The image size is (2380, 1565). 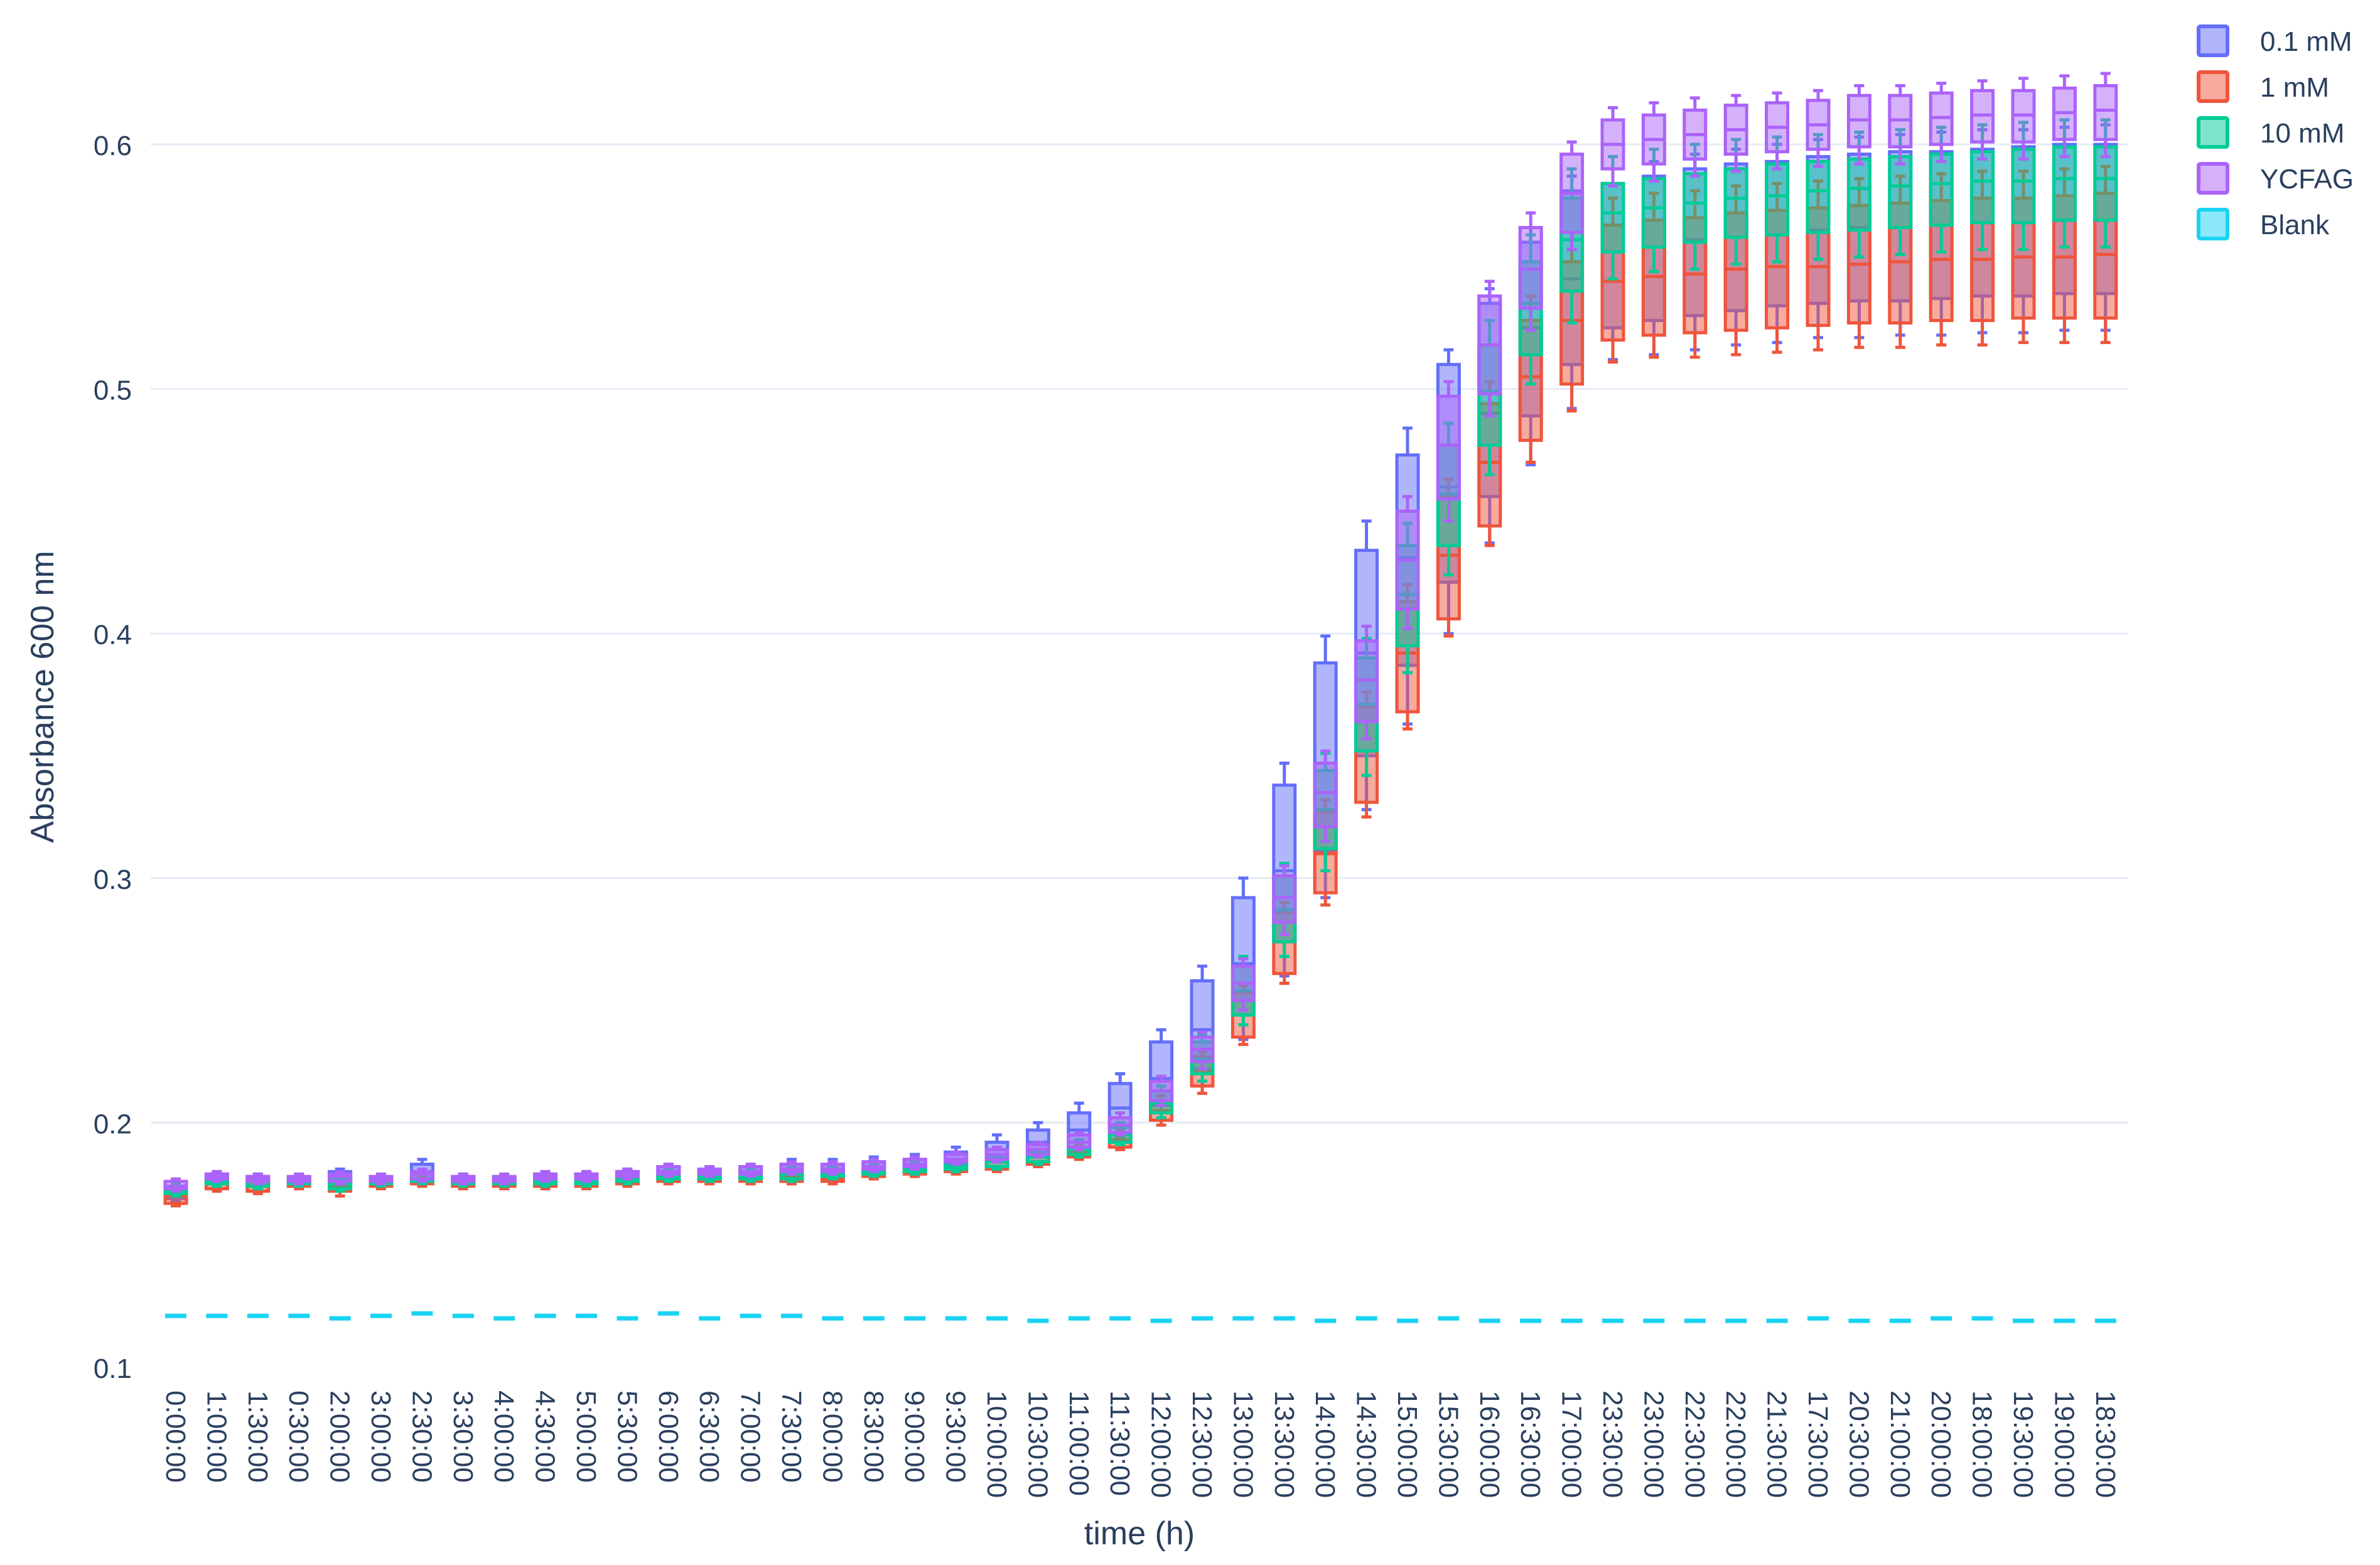 What do you see at coordinates (914, 1437) in the screenshot?
I see `x-tick-label: 9:00:00` at bounding box center [914, 1437].